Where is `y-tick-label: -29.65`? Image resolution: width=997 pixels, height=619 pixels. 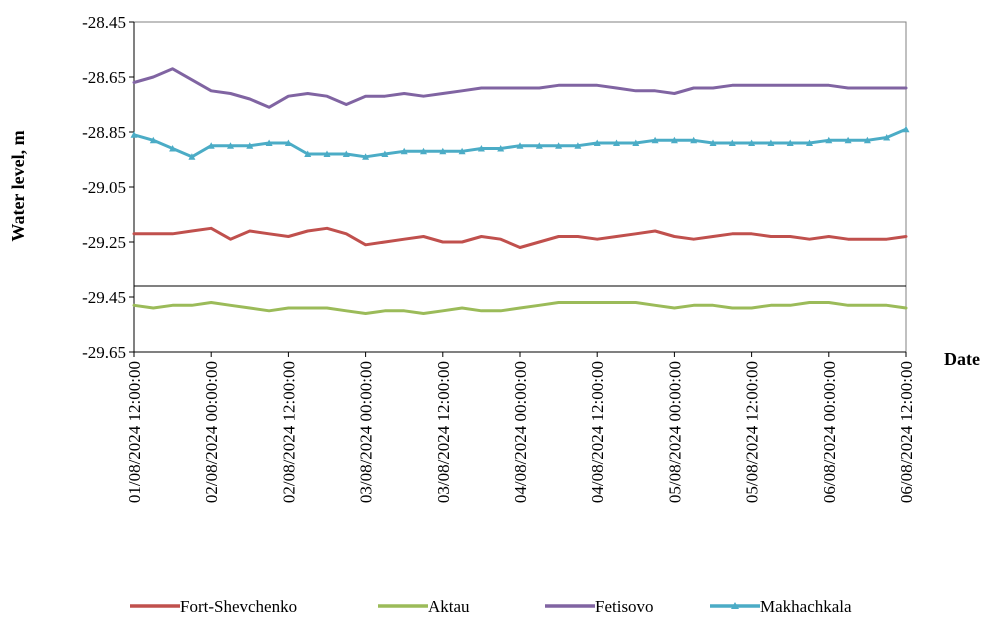
y-tick-label: -29.65 is located at coordinates (104, 352).